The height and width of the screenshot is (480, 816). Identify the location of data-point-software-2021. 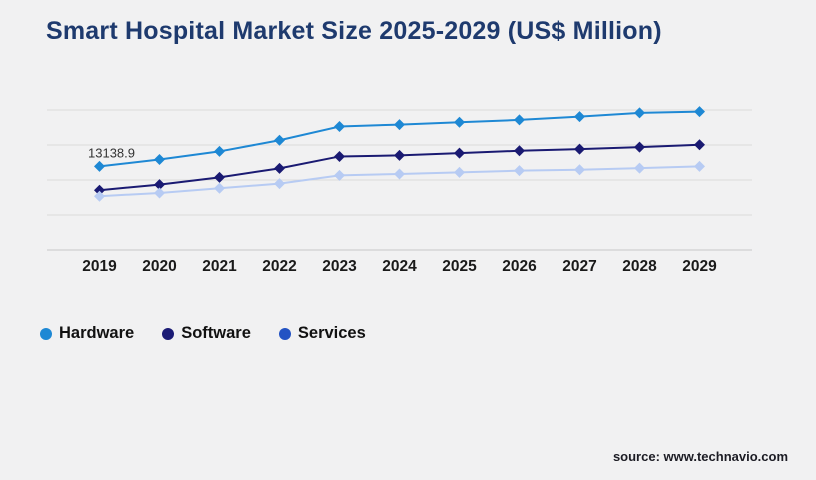
(219, 177).